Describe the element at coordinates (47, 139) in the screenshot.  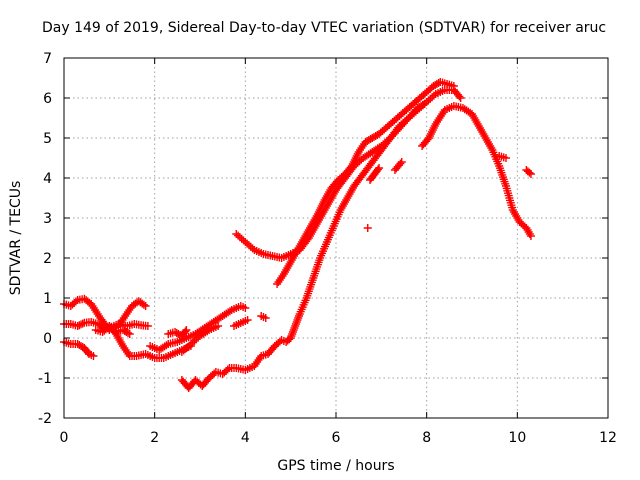
I see `y-tick-label: 5` at that location.